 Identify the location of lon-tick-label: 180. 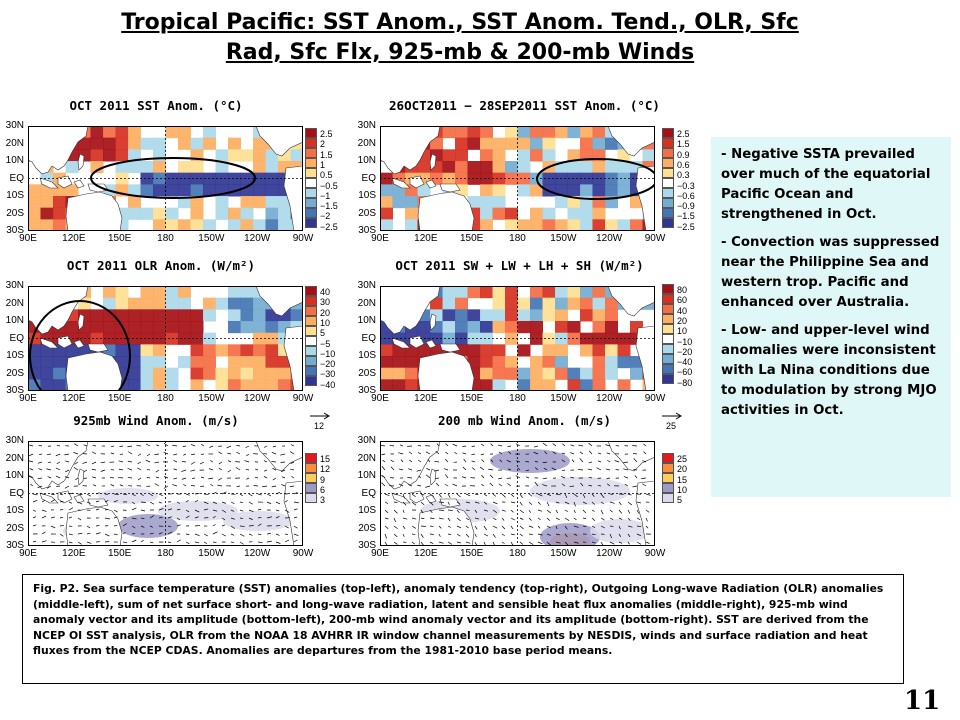
(165, 398).